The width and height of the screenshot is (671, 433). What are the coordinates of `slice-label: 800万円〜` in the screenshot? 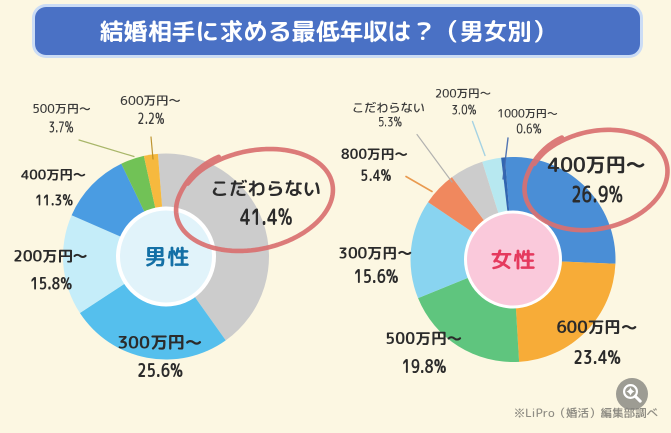 It's located at (374, 154).